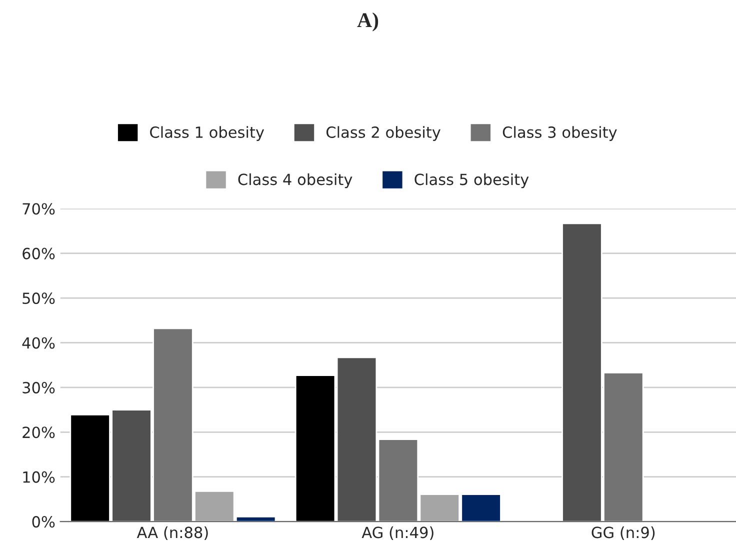 This screenshot has height=549, width=736. I want to click on y-tick-label: 40%, so click(38, 343).